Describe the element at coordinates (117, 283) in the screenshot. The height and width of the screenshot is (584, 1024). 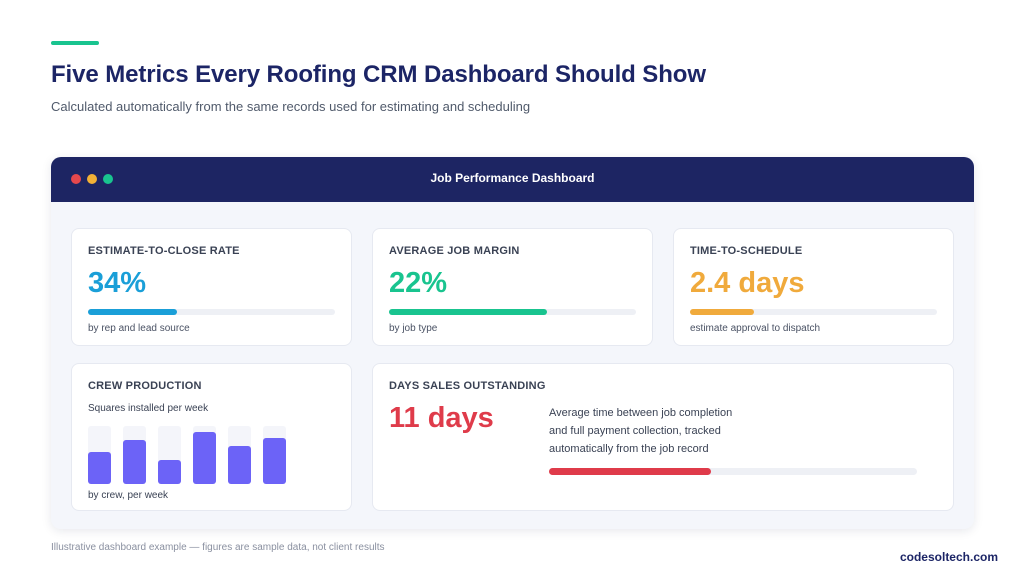
I see `metric-value: 34%` at that location.